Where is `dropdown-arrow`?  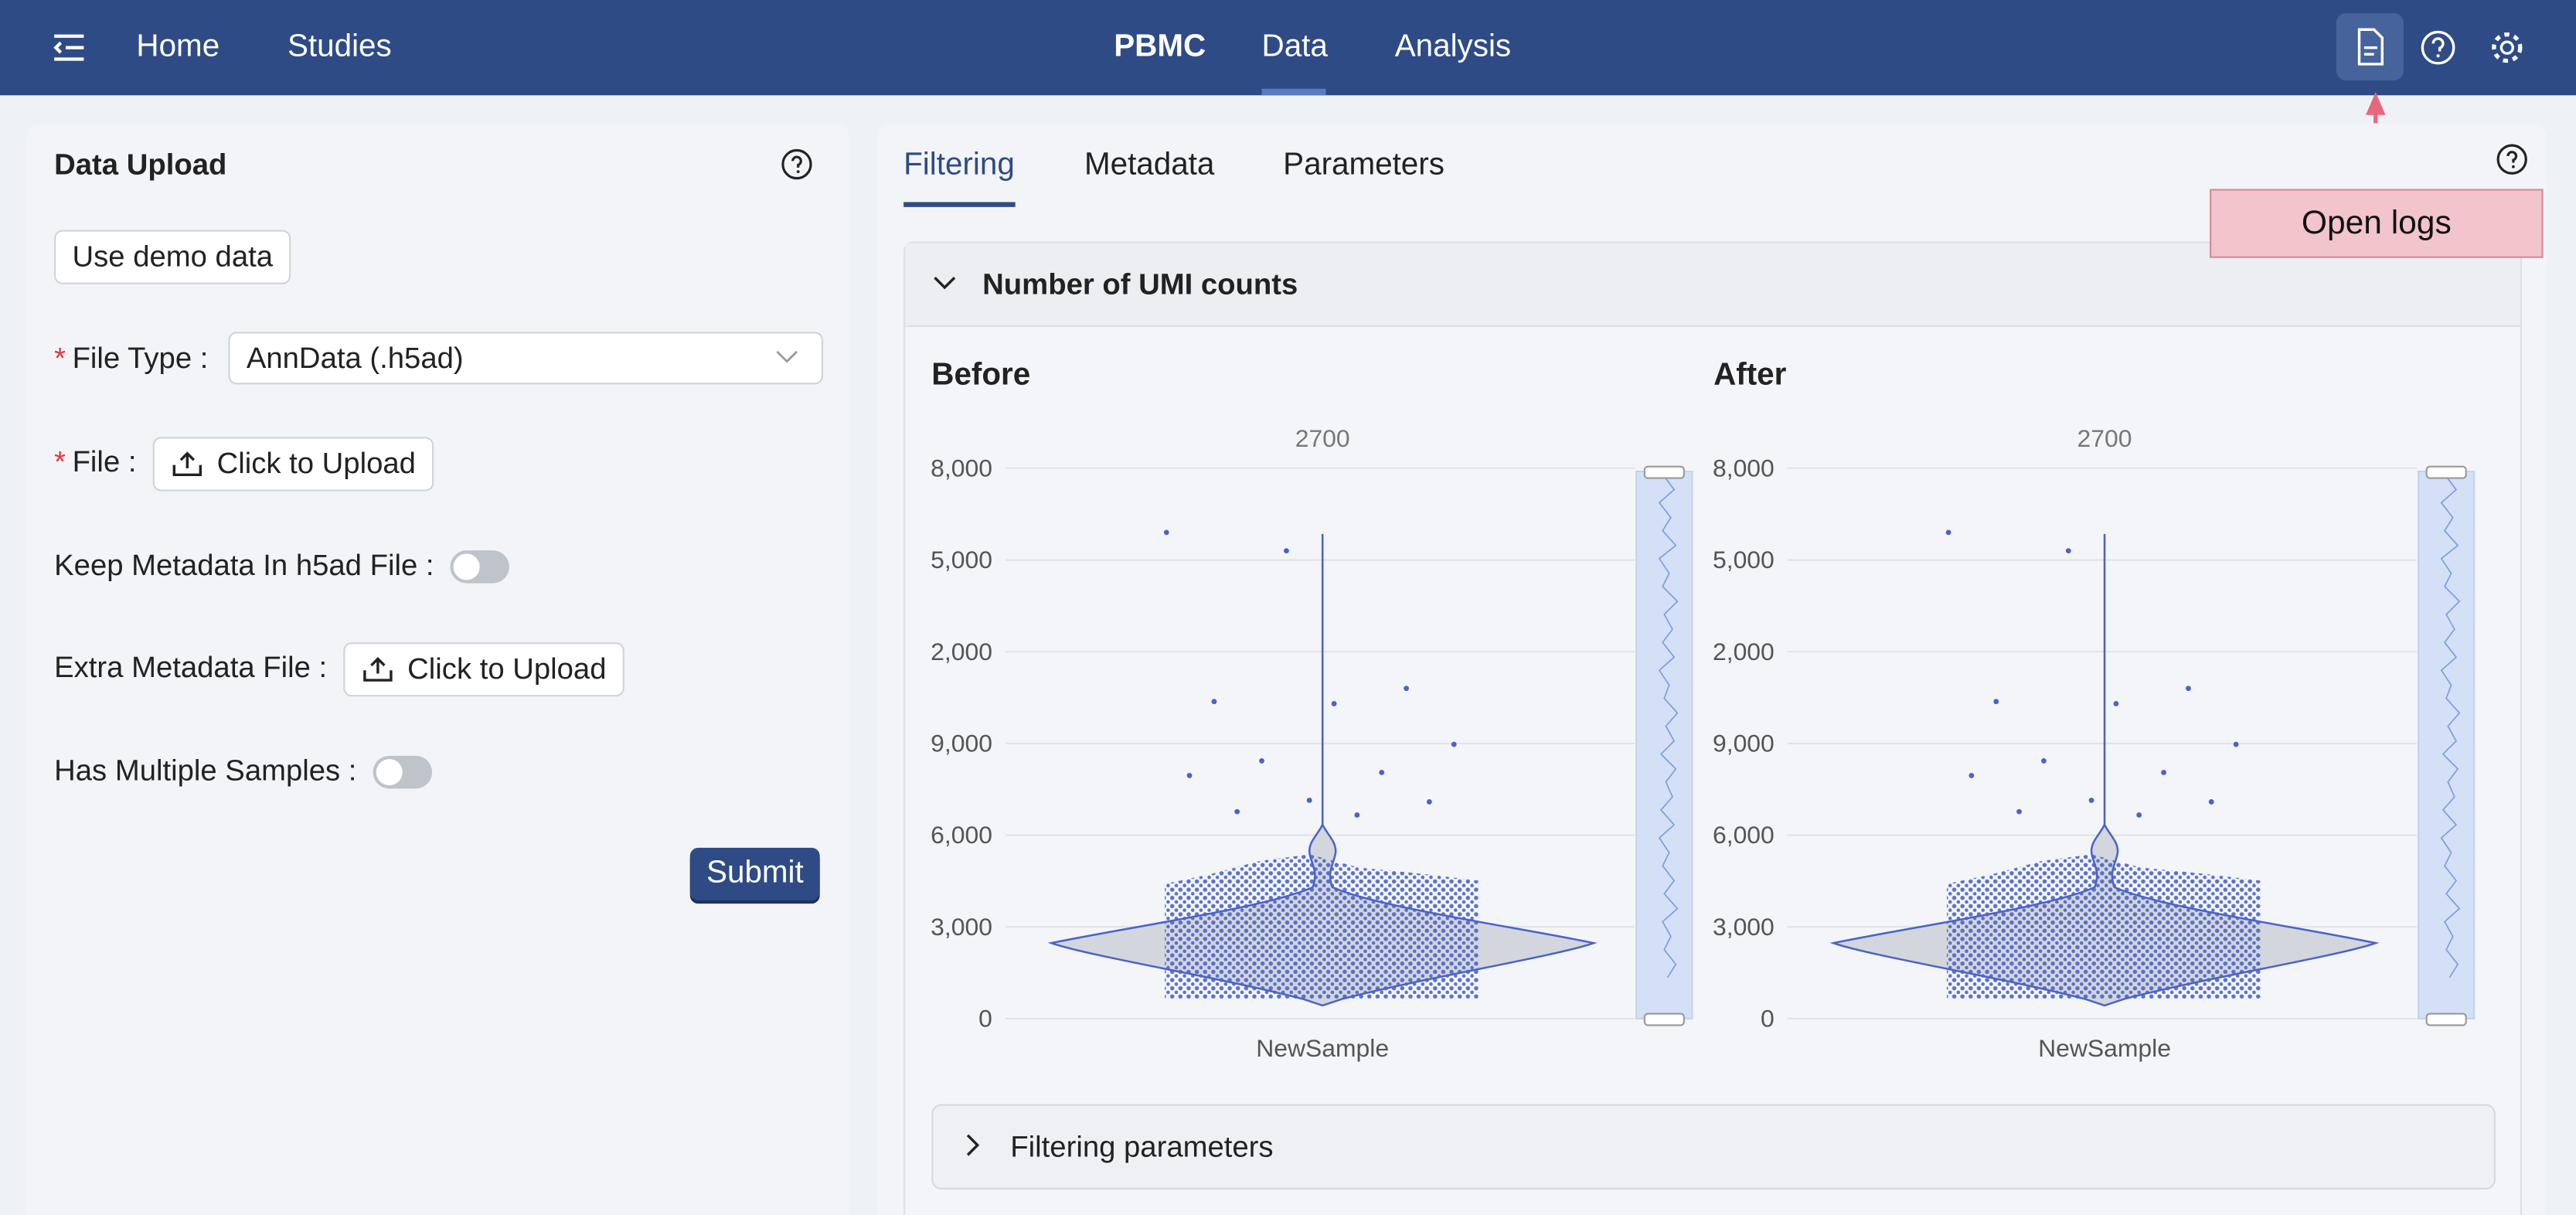
dropdown-arrow is located at coordinates (787, 357).